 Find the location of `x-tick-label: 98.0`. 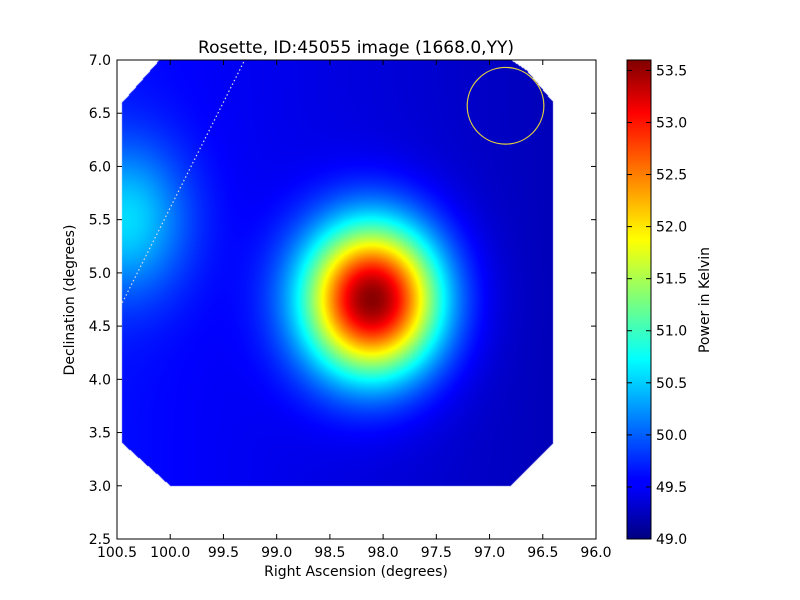

x-tick-label: 98.0 is located at coordinates (383, 553).